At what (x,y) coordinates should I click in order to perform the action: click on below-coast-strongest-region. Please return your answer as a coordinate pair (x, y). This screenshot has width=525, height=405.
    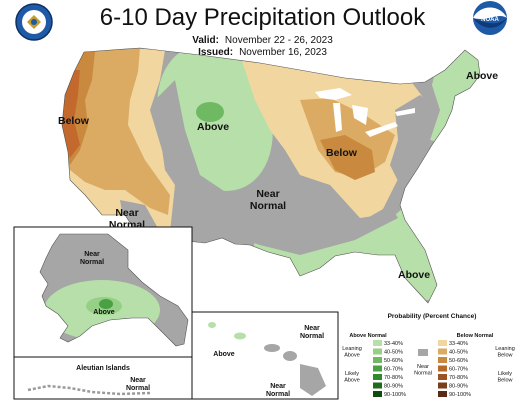
    Looking at the image, I should click on (71, 114).